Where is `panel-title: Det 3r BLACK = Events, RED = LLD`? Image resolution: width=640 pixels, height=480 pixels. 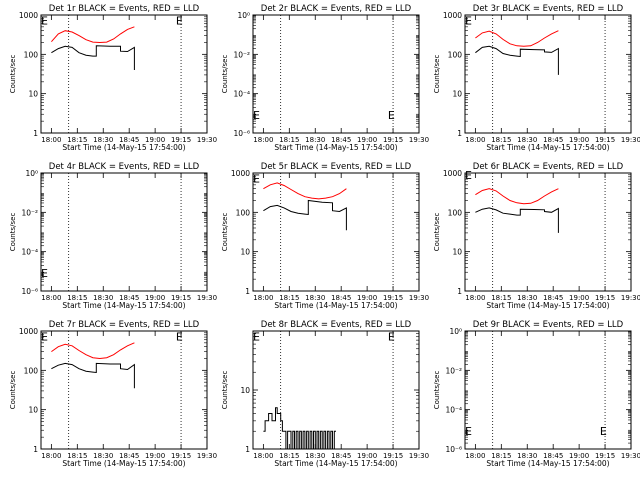 panel-title: Det 3r BLACK = Events, RED = LLD is located at coordinates (548, 9).